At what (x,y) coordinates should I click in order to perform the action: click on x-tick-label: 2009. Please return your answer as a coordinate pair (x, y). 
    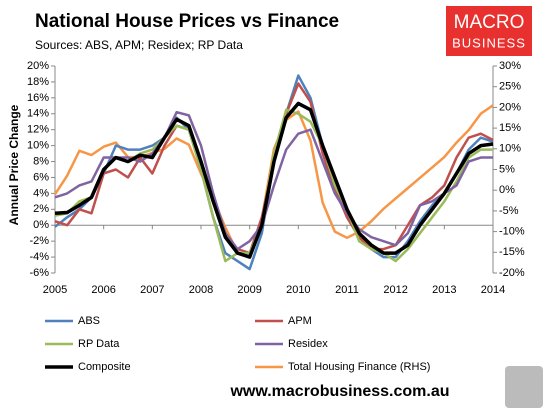
    Looking at the image, I should click on (249, 290).